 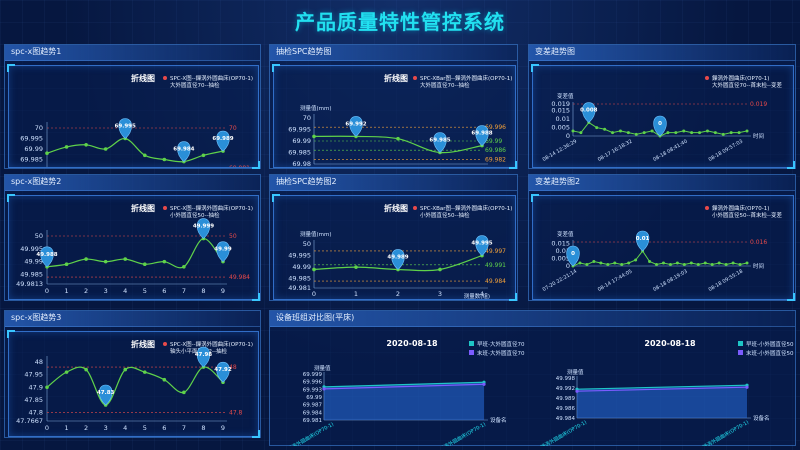 What do you see at coordinates (86, 291) in the screenshot?
I see `x-tick-label: 2` at bounding box center [86, 291].